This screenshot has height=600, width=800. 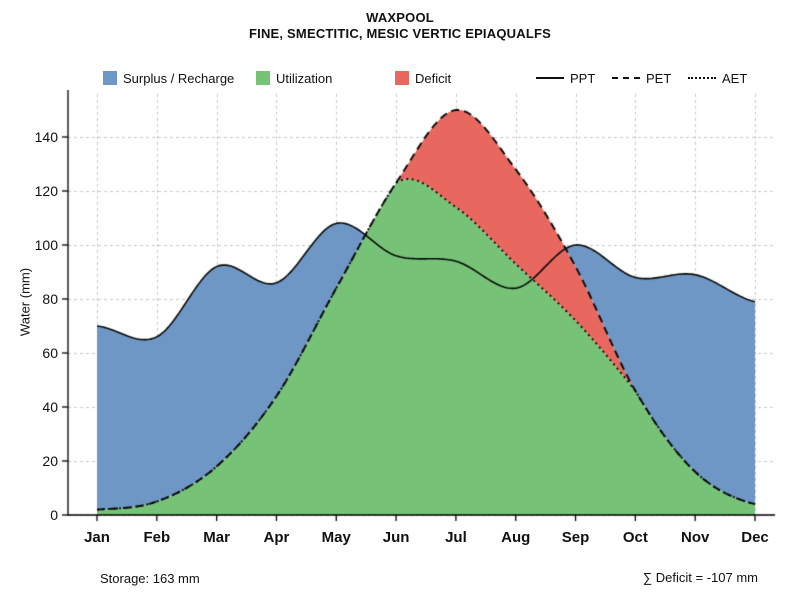 What do you see at coordinates (216, 537) in the screenshot?
I see `x-axis-tick-label: Mar` at bounding box center [216, 537].